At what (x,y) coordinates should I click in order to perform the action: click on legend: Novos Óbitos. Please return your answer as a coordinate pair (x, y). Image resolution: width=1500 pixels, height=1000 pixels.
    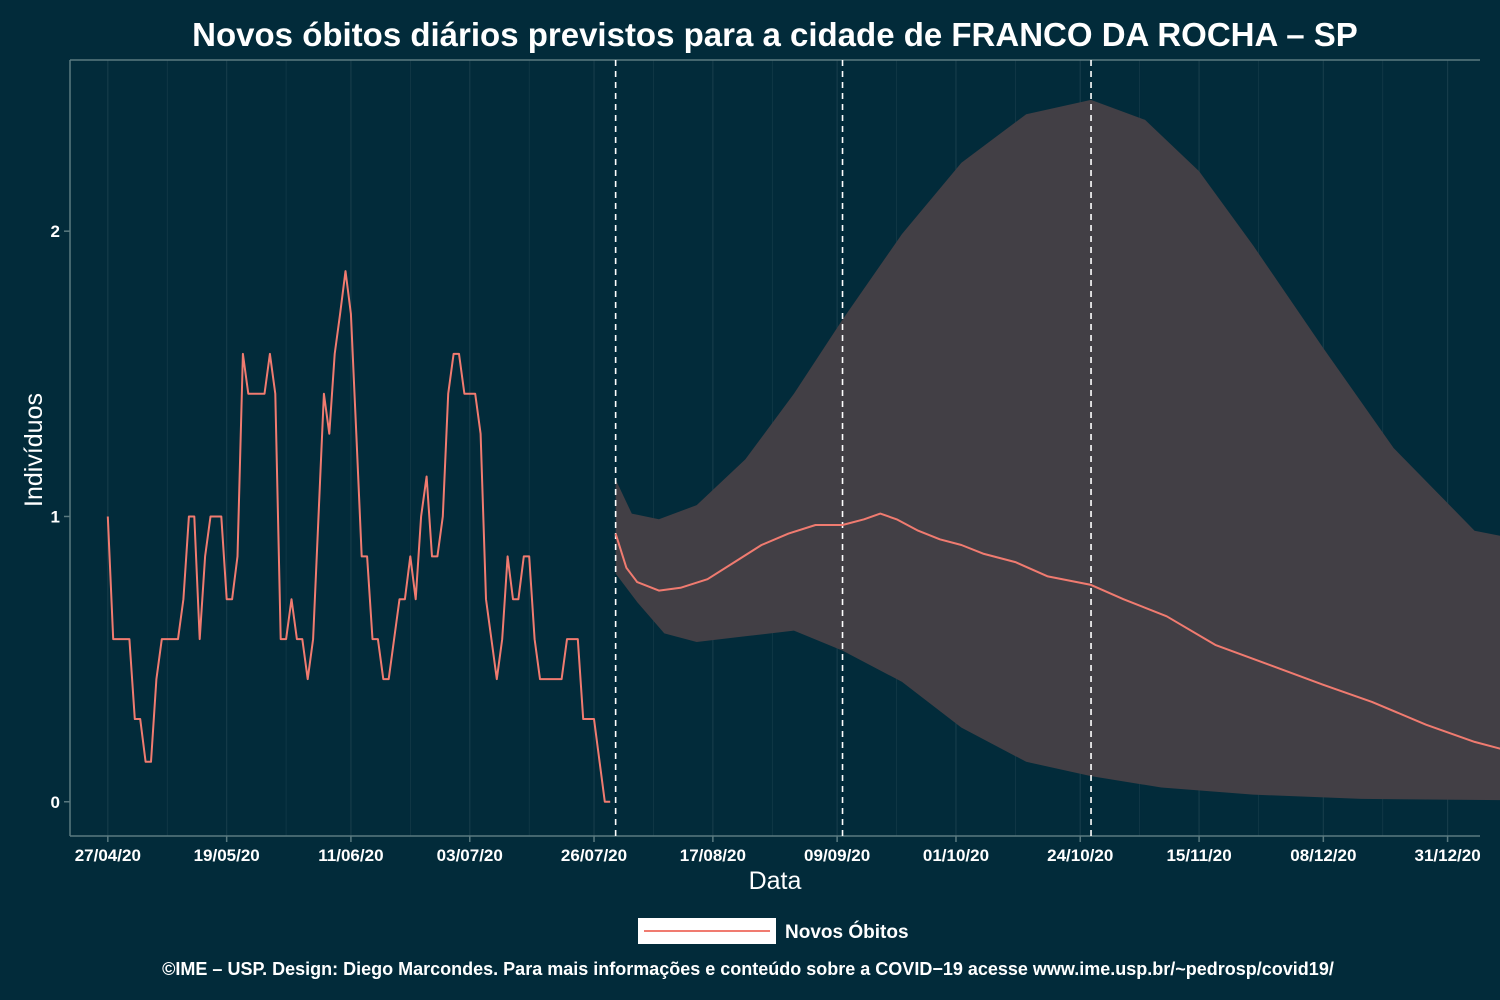
    Looking at the image, I should click on (773, 931).